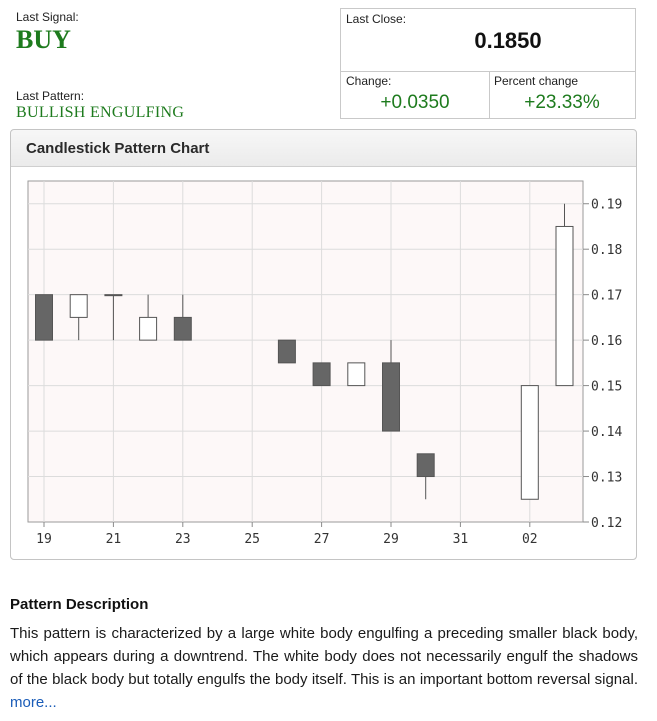 The image size is (657, 721). I want to click on x-tick-label: 02, so click(530, 539).